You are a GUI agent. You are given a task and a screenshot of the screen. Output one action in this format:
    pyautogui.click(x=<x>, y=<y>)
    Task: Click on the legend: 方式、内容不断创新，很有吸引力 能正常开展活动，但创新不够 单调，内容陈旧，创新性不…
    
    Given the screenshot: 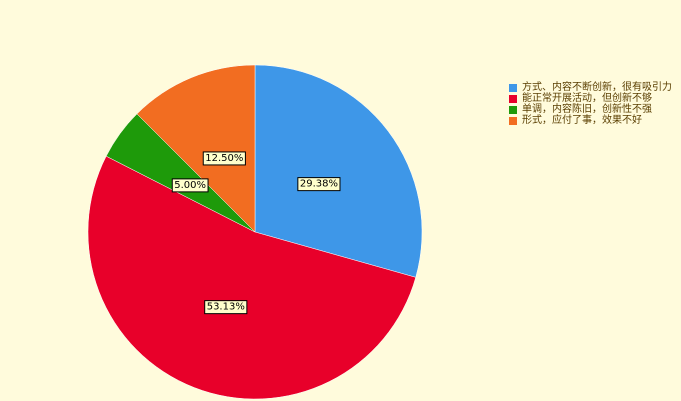 What is the action you would take?
    pyautogui.click(x=594, y=104)
    